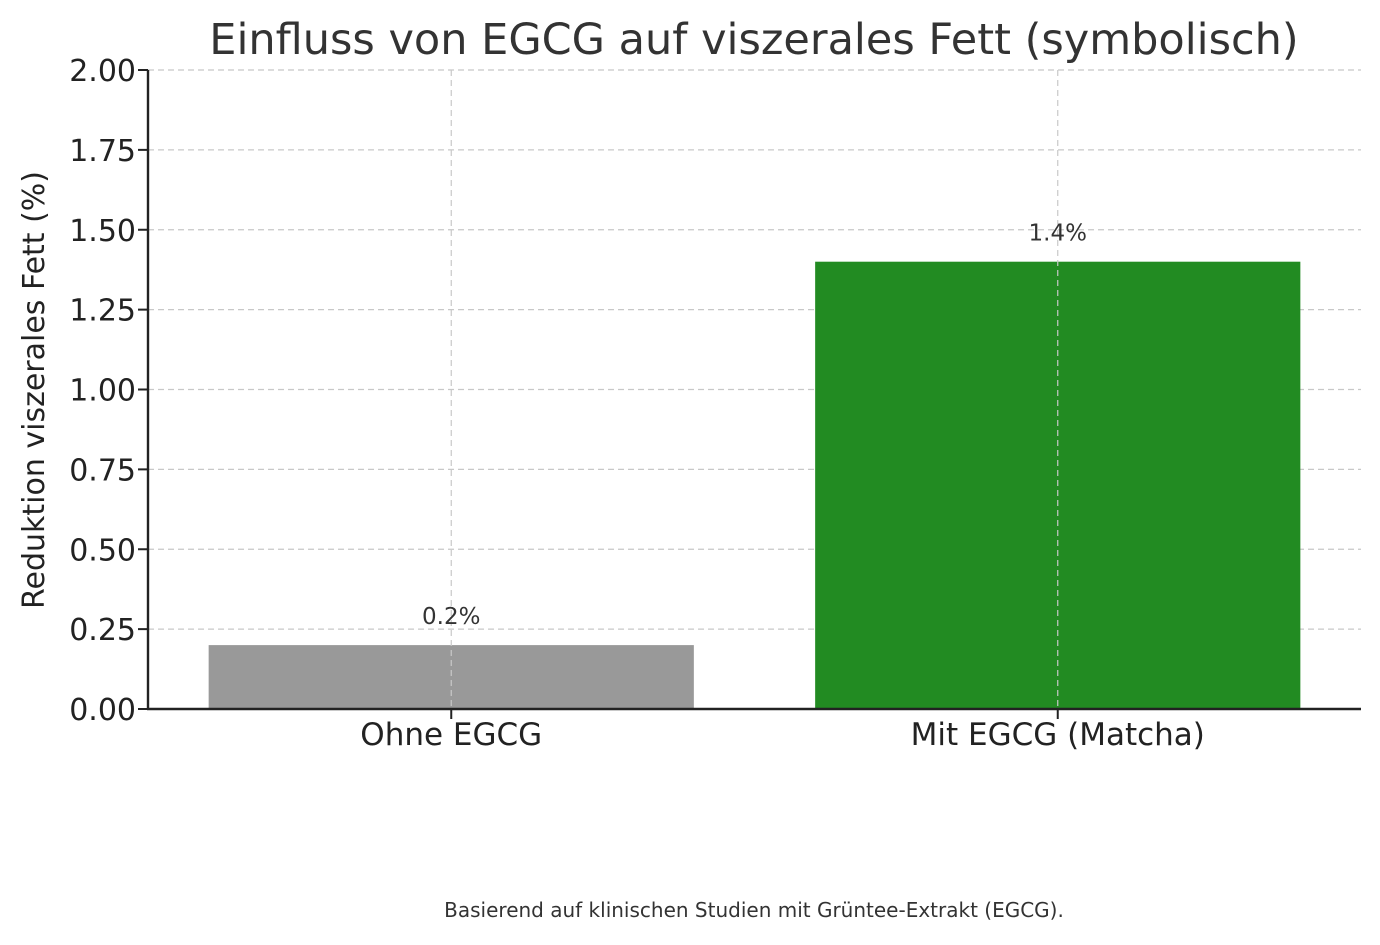  I want to click on data-label-2: 1.4%, so click(1058, 234).